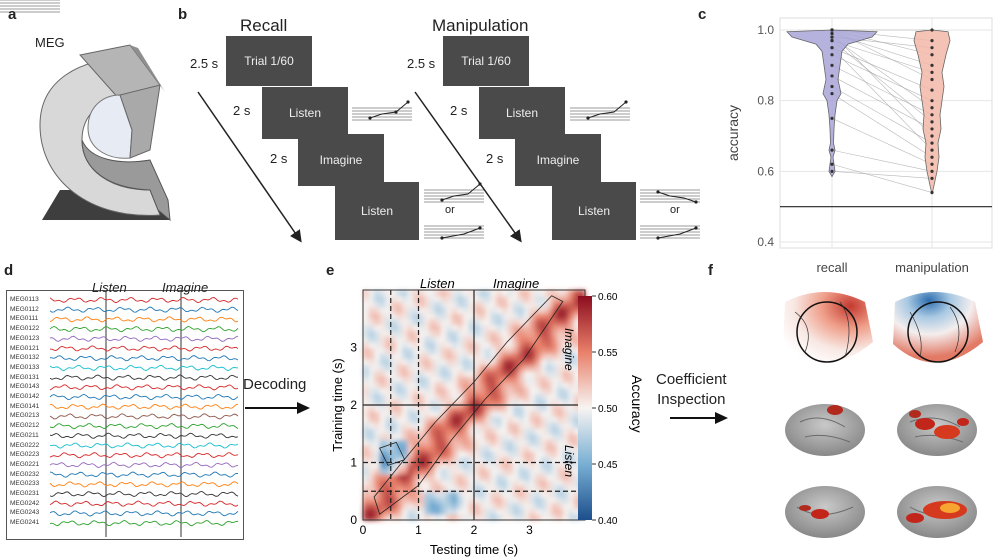 The height and width of the screenshot is (559, 1000). What do you see at coordinates (486, 61) in the screenshot?
I see `manipulation-trial-box: Trial 1/60` at bounding box center [486, 61].